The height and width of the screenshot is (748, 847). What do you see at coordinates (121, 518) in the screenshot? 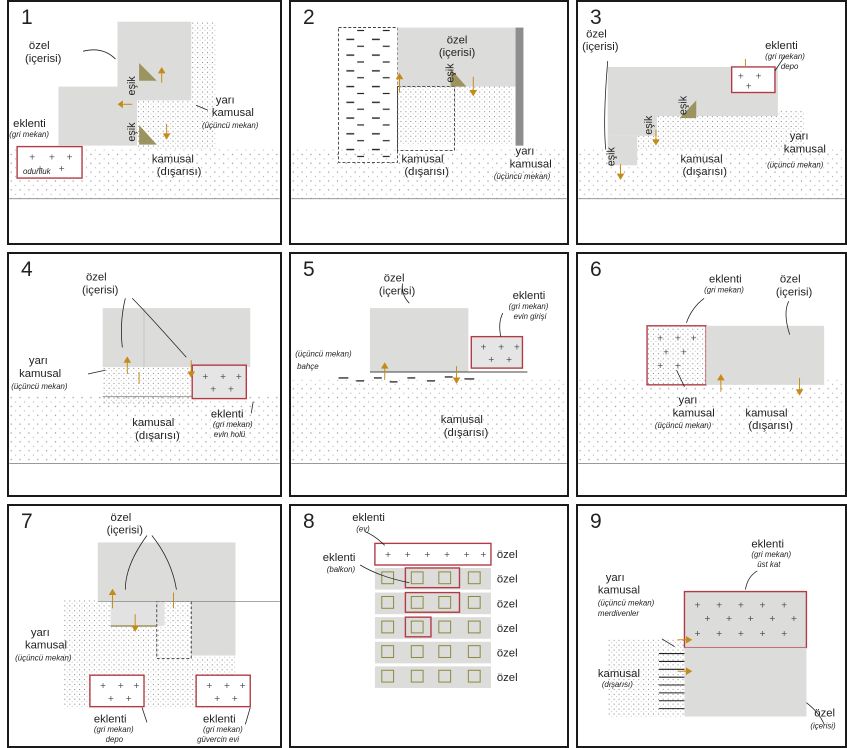
I see `p7-ozel: özel` at bounding box center [121, 518].